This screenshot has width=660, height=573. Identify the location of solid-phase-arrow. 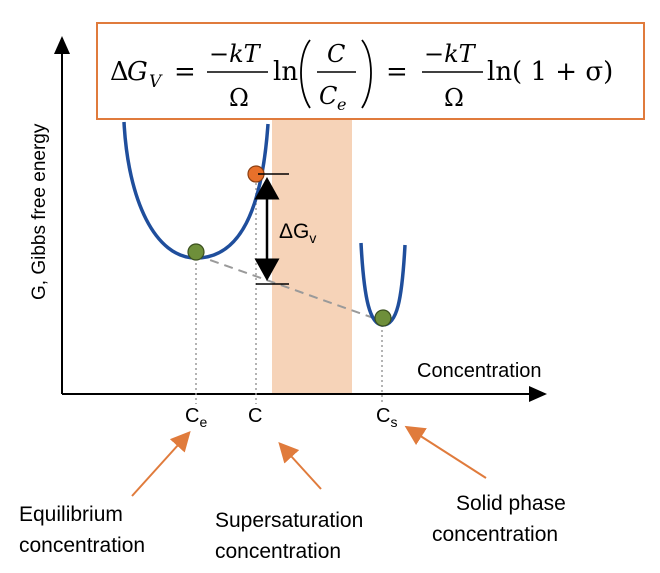
(445, 452).